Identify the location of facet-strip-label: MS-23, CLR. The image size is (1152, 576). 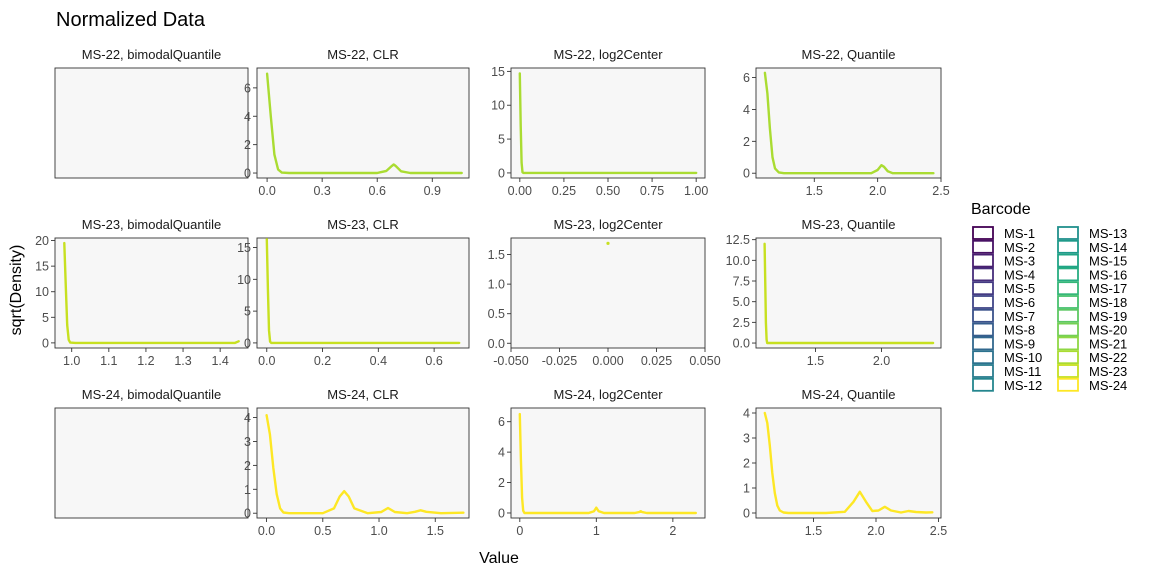
(363, 224).